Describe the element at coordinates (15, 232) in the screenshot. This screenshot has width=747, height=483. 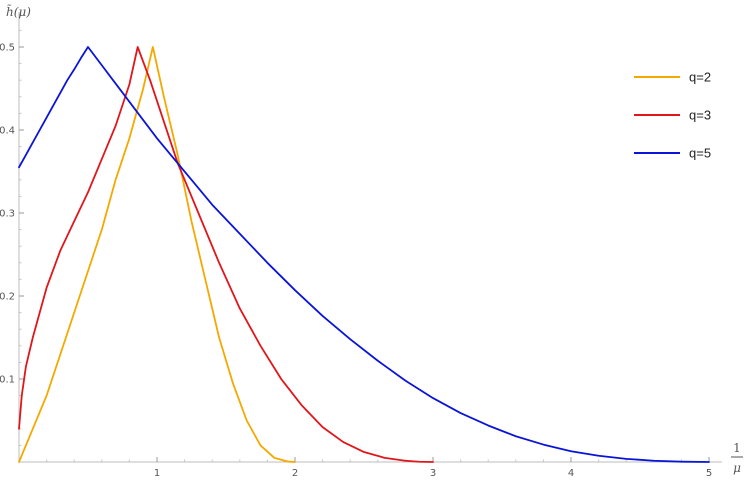
I see `y-axis: 0.1 0.2 0.3 0.4 0.5 h̃(μ)` at that location.